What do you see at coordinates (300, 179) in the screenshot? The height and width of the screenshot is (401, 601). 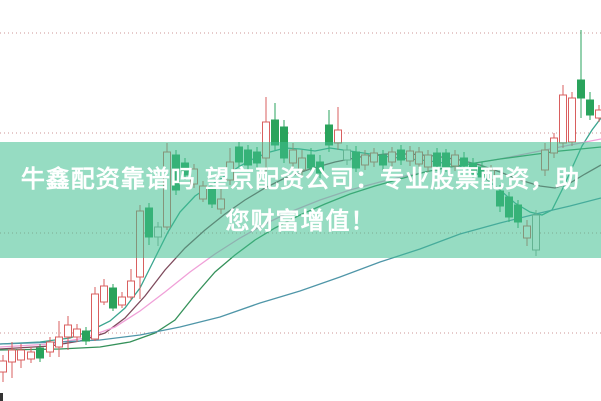 I see `promo-banner-line1: 牛鑫配资靠谱吗 望京配资公司：专业股票配资，助` at bounding box center [300, 179].